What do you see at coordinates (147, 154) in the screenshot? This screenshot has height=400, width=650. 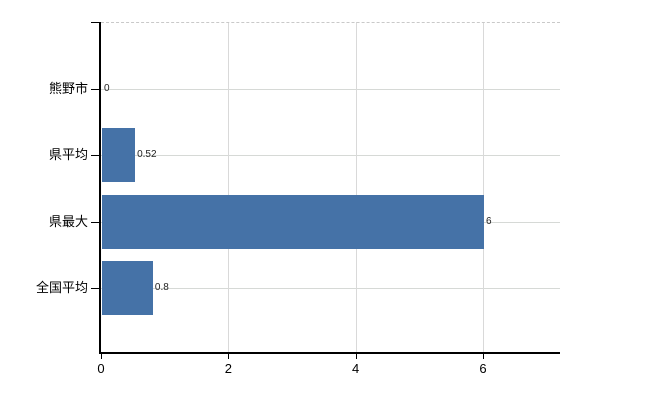 I see `data-label: 0.52` at bounding box center [147, 154].